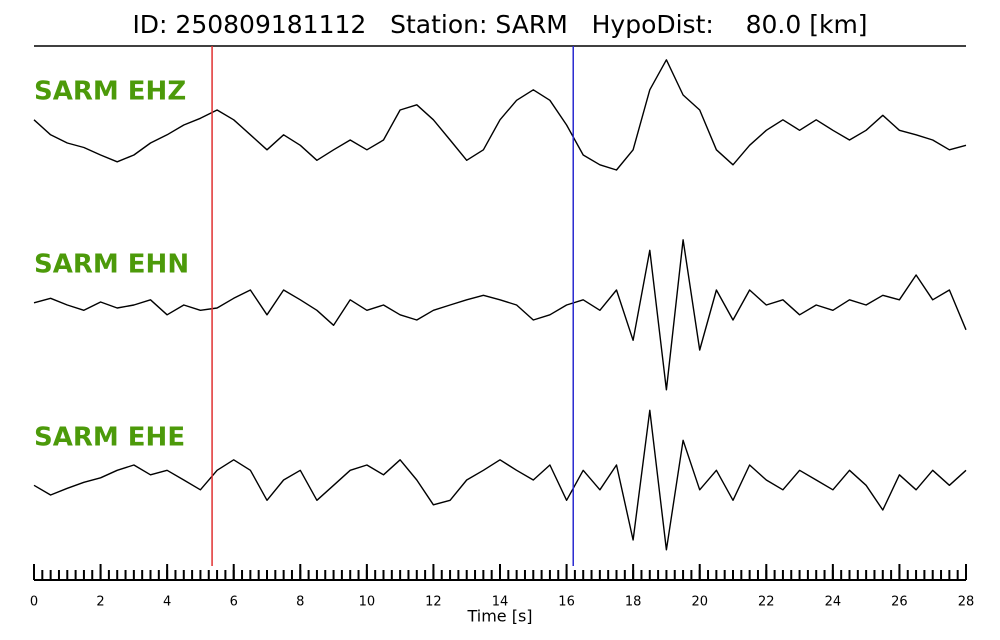 The height and width of the screenshot is (640, 1000). I want to click on x-tick-label: 28, so click(966, 602).